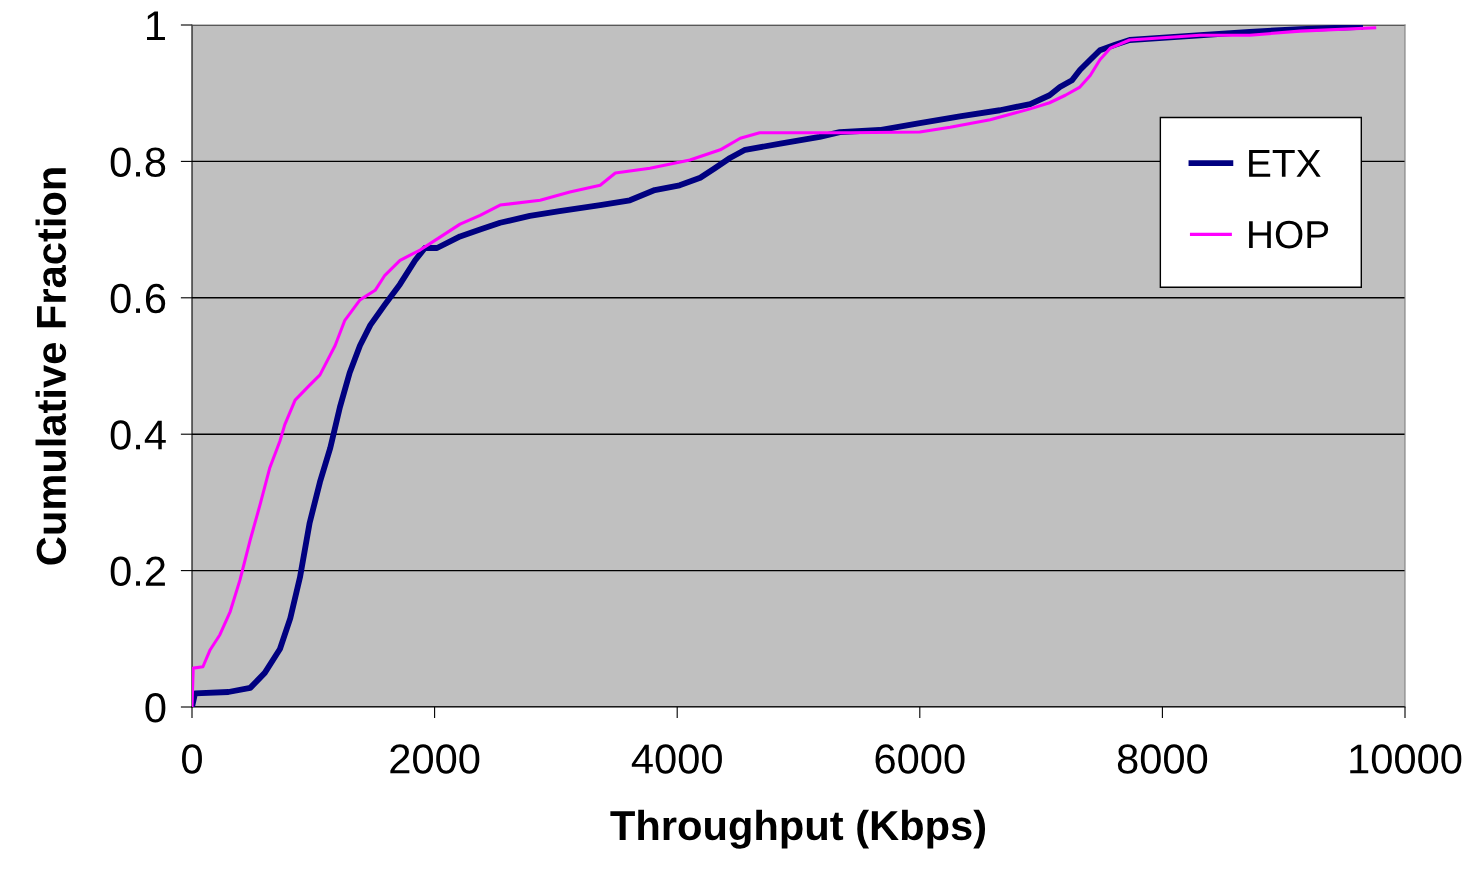 The height and width of the screenshot is (886, 1480). I want to click on y-tick-label: 1, so click(156, 26).